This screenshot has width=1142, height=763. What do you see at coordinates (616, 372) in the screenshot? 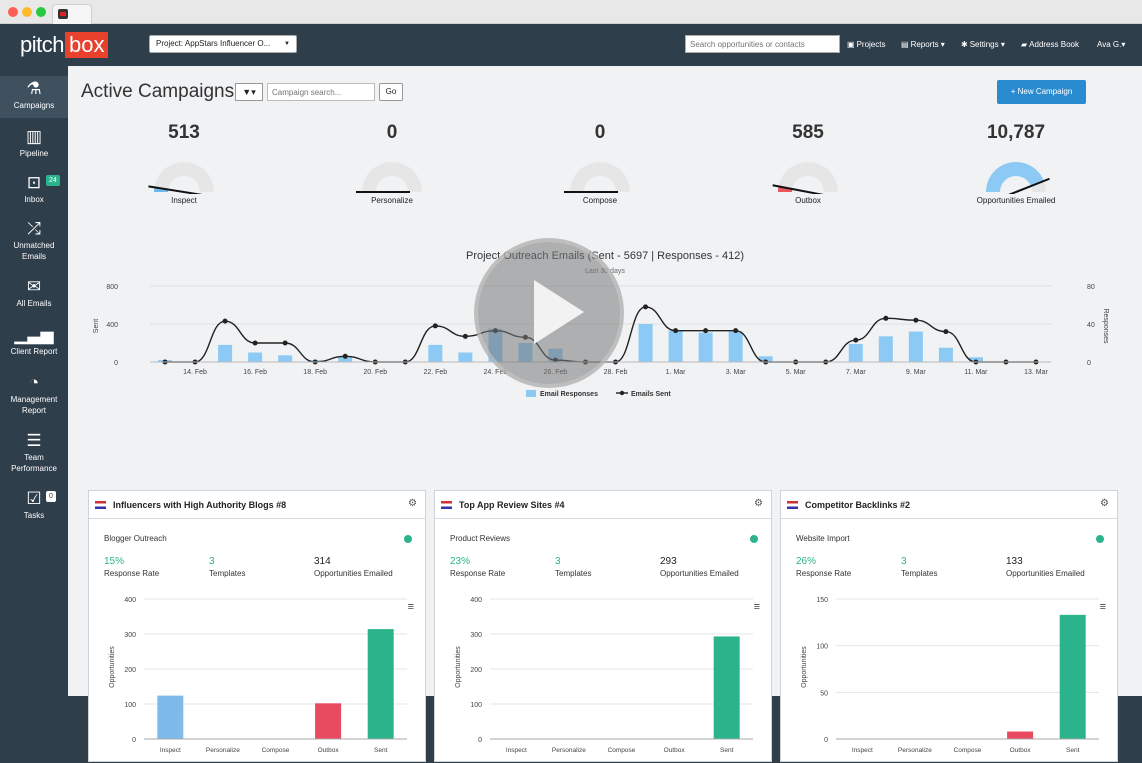
I see `x-tick-label: 28. Feb` at bounding box center [616, 372].